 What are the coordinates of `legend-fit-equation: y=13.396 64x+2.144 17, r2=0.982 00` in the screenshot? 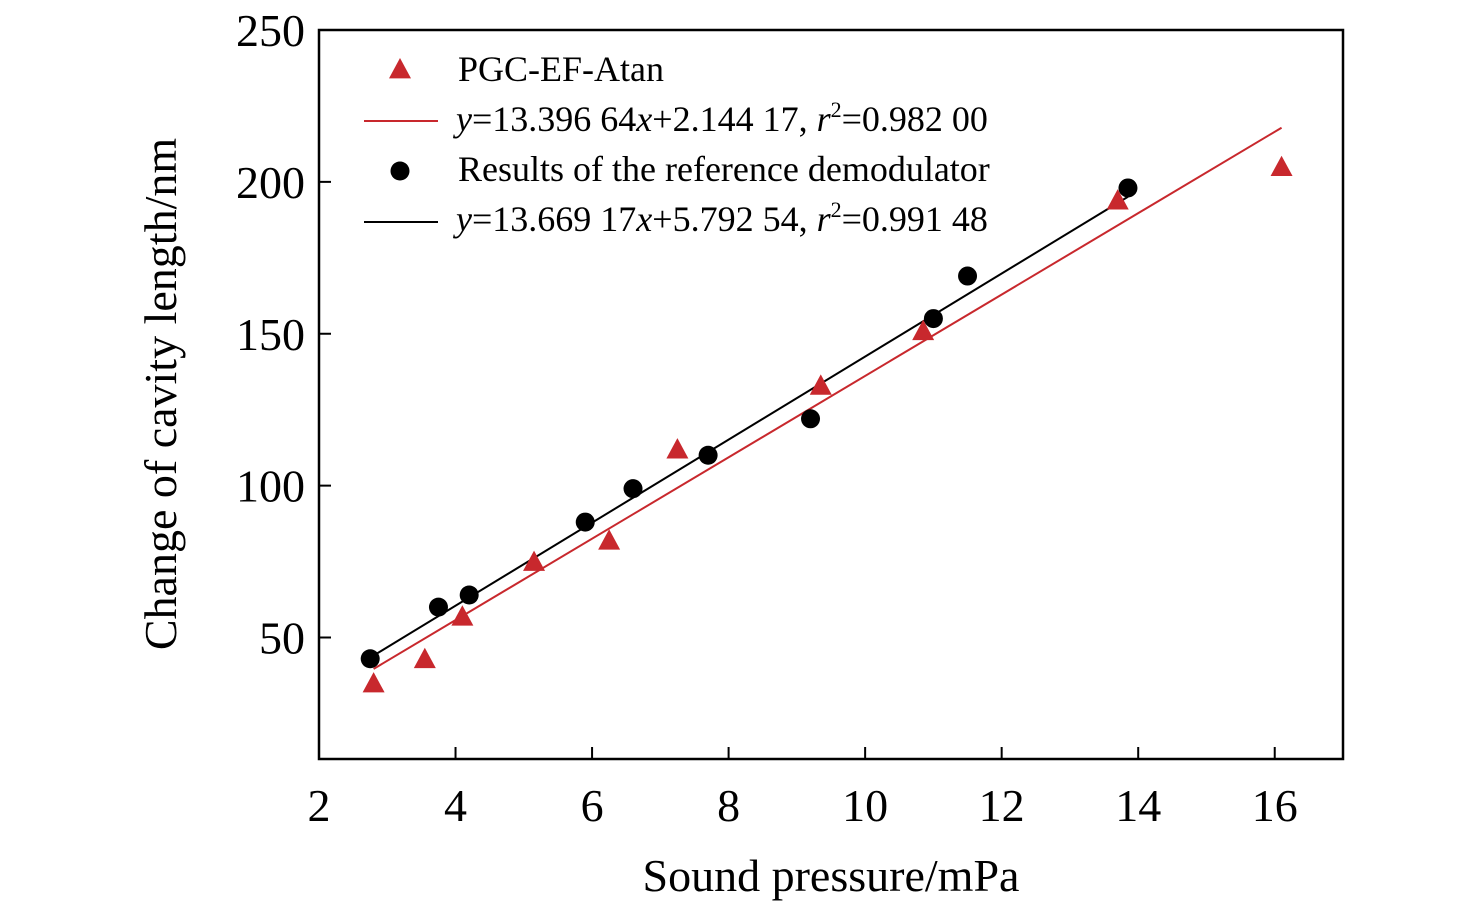 It's located at (720, 118).